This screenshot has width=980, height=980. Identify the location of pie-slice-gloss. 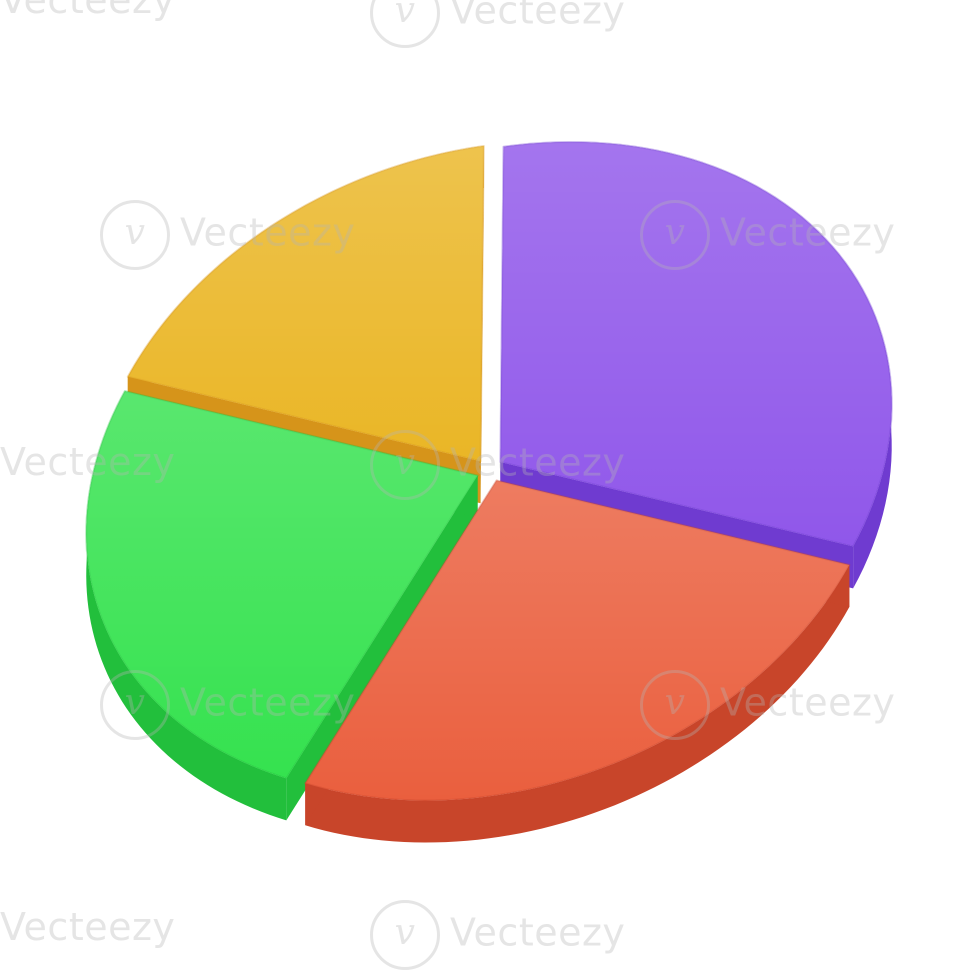
(305, 303).